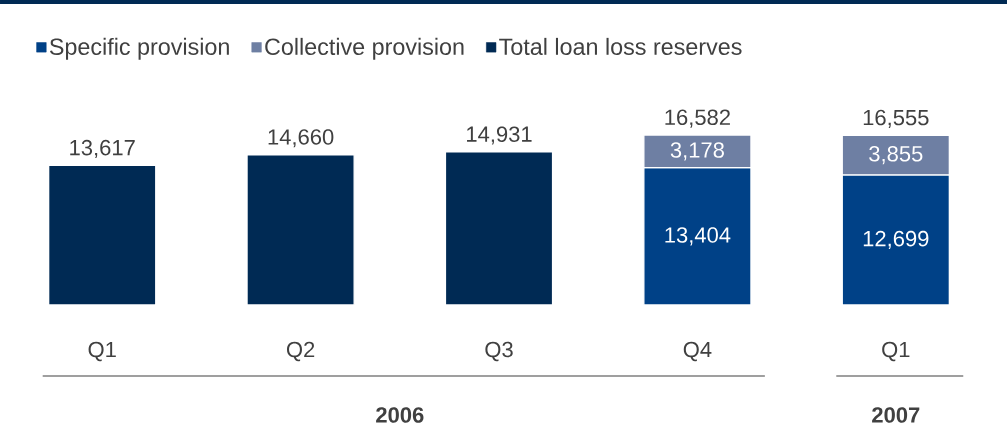 The height and width of the screenshot is (441, 1007). I want to click on data-label: 14,931, so click(499, 135).